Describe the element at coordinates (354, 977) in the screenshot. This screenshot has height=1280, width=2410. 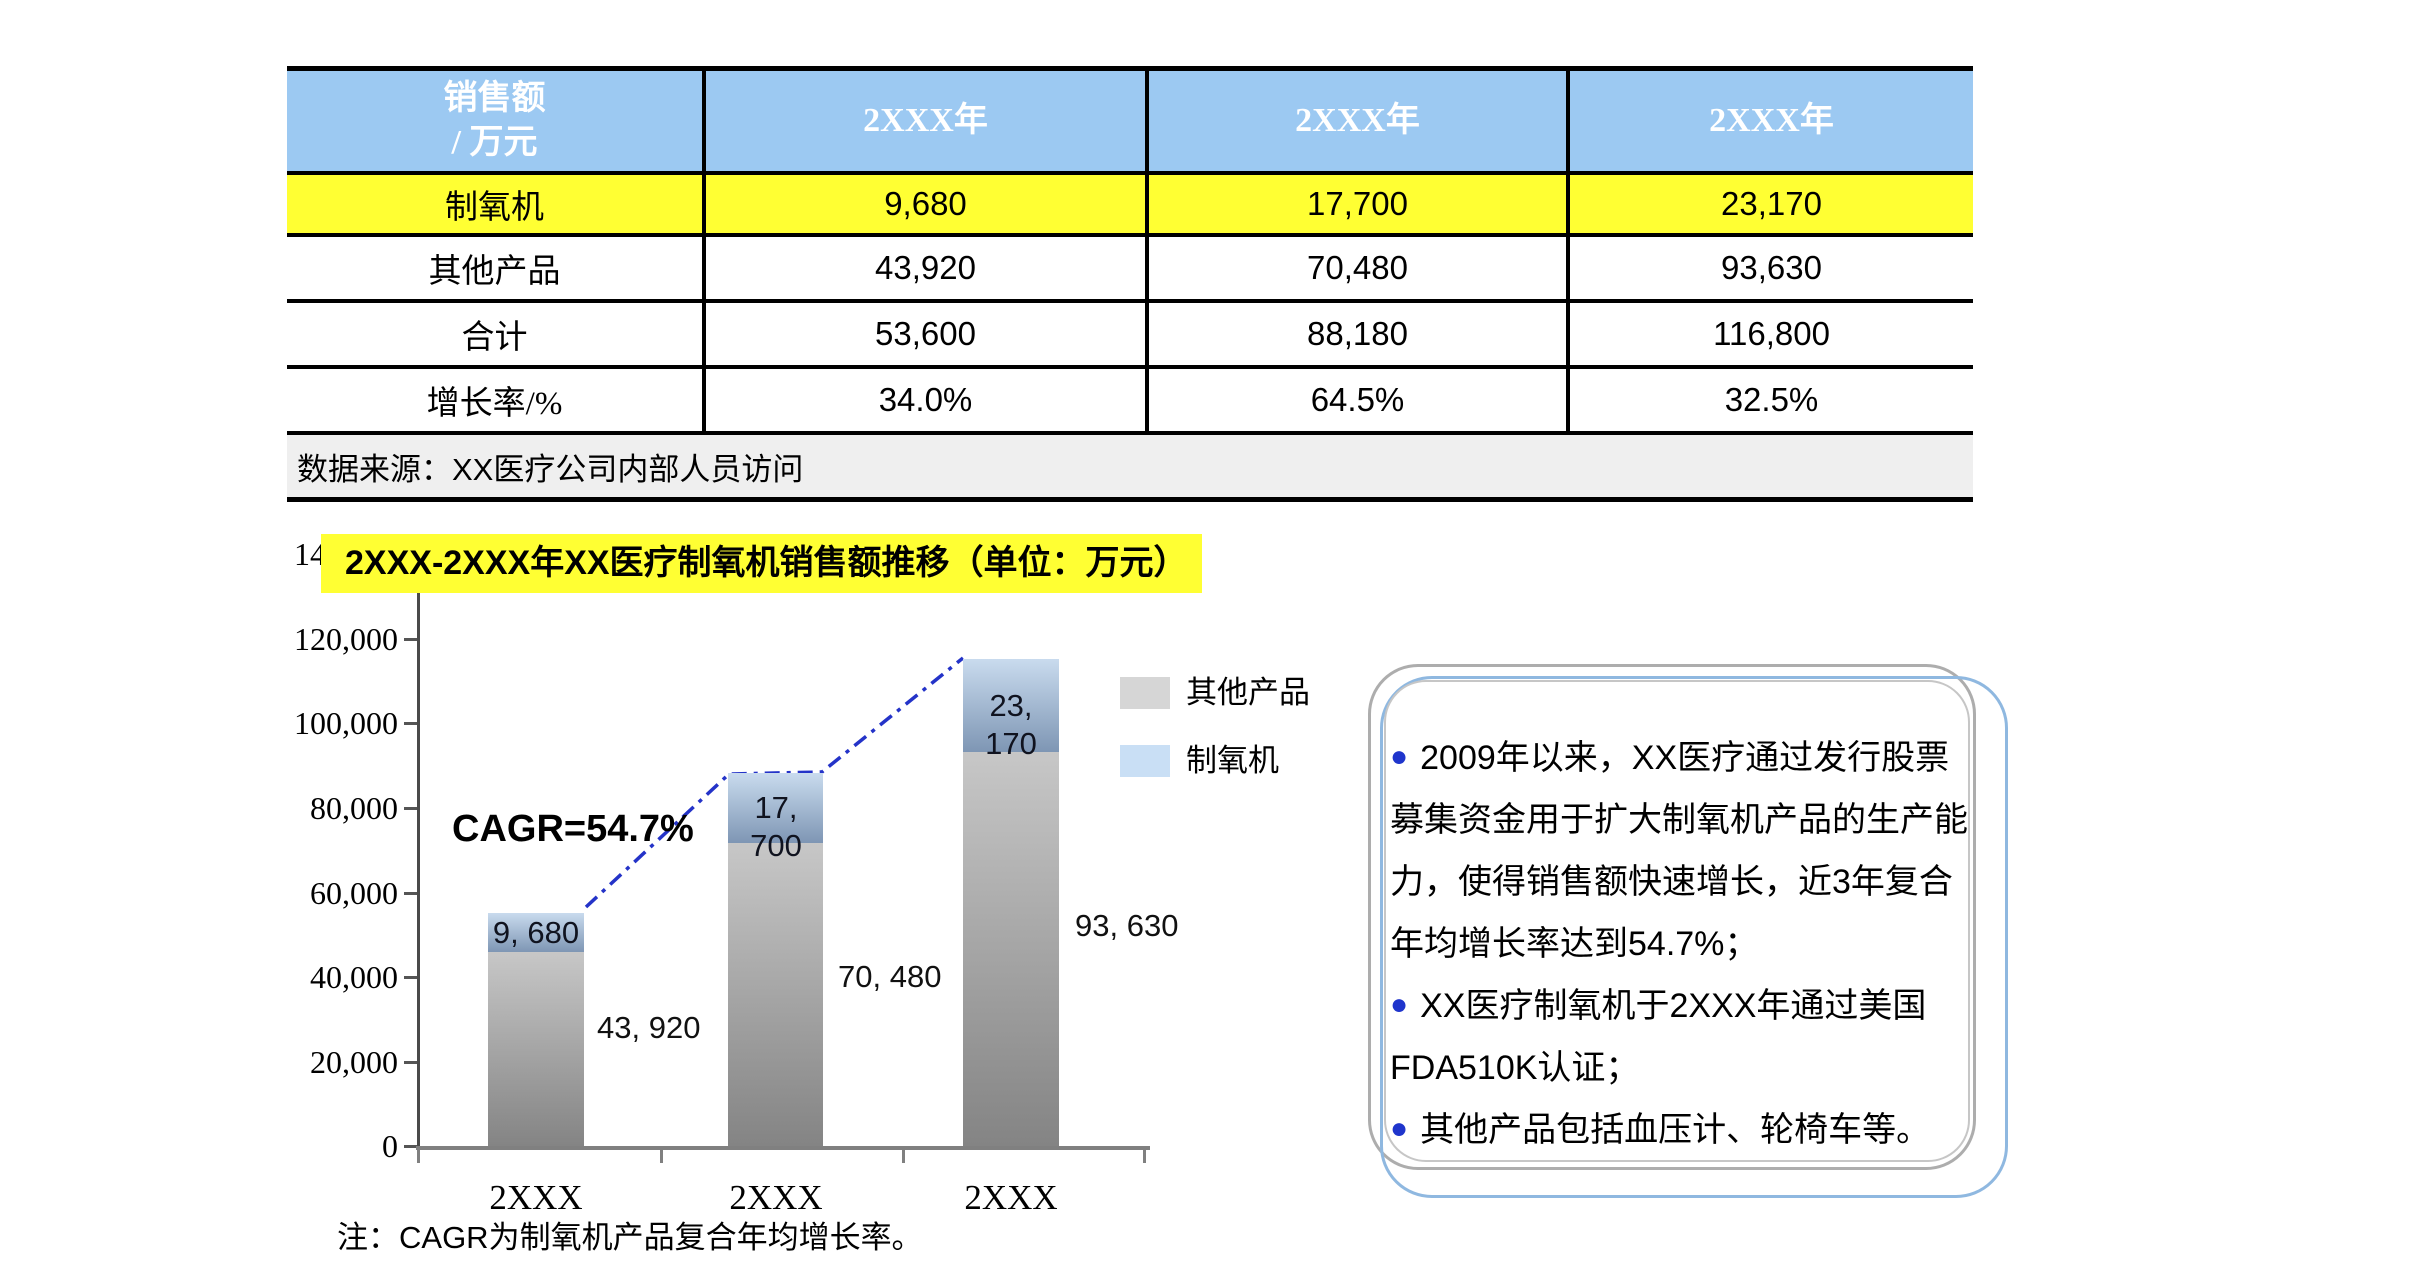
I see `y-tick-40000: 40,000` at that location.